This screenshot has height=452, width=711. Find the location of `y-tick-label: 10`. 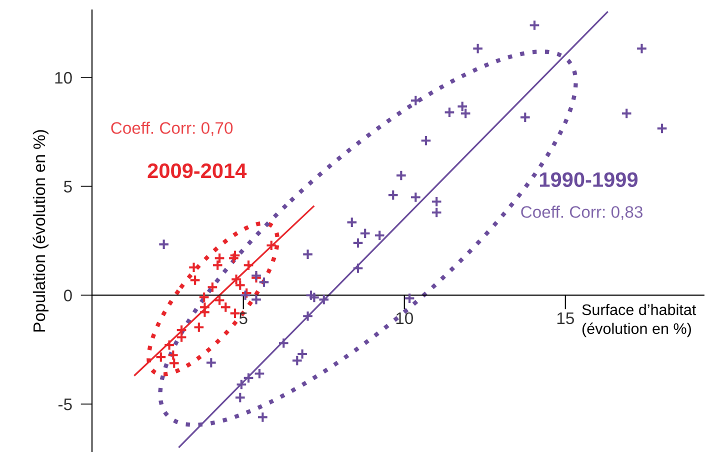

y-tick-label: 10 is located at coordinates (63, 78).